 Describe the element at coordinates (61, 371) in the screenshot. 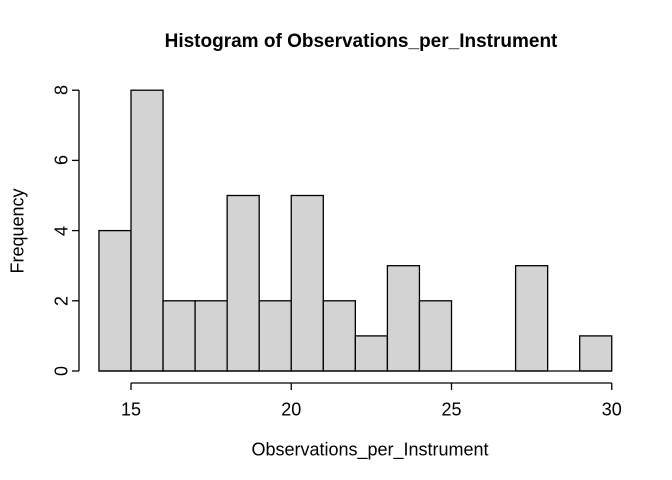

I see `y-tick-label: 0` at that location.